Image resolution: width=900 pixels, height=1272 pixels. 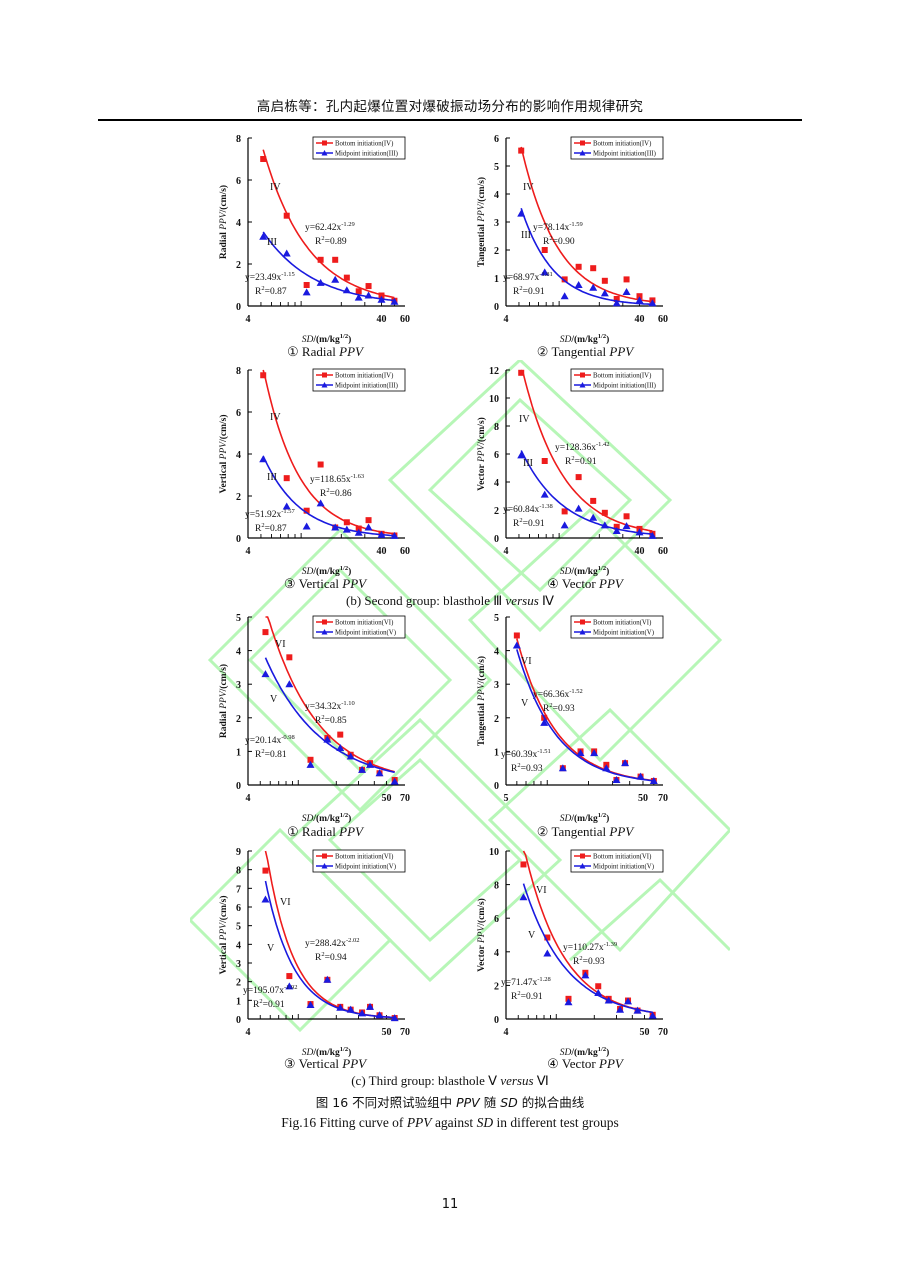 I want to click on x-tick-label: 70, so click(x=405, y=1032).